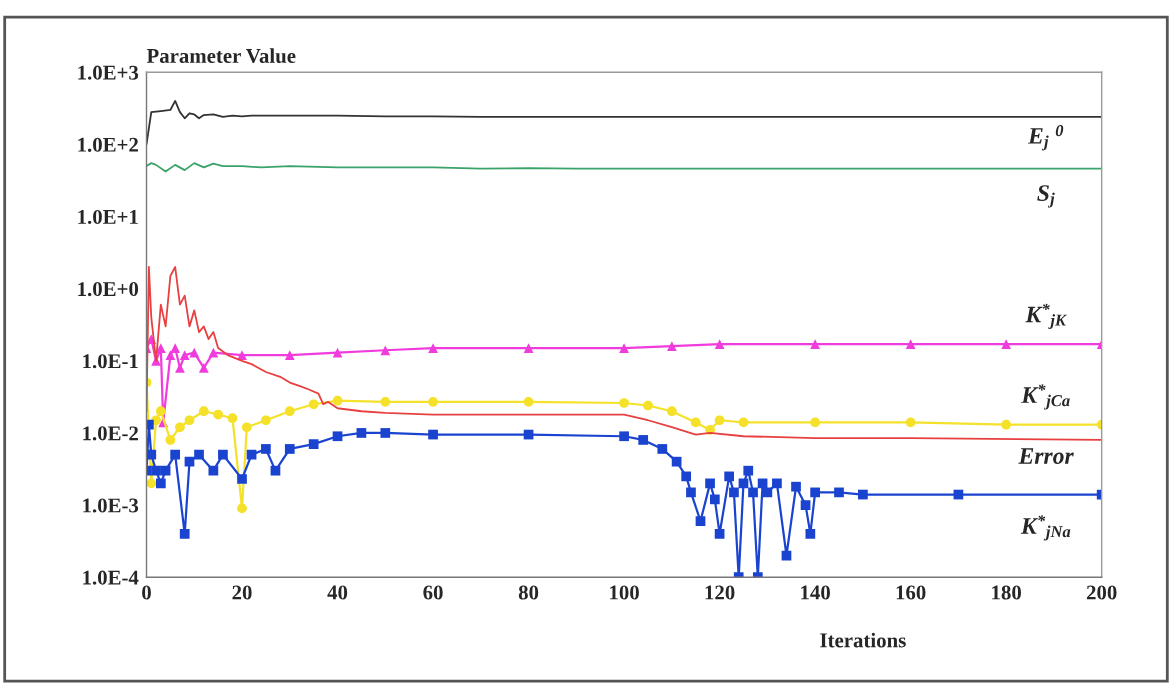 This screenshot has width=1172, height=688. I want to click on y-tick-label: 1.0E+0, so click(108, 289).